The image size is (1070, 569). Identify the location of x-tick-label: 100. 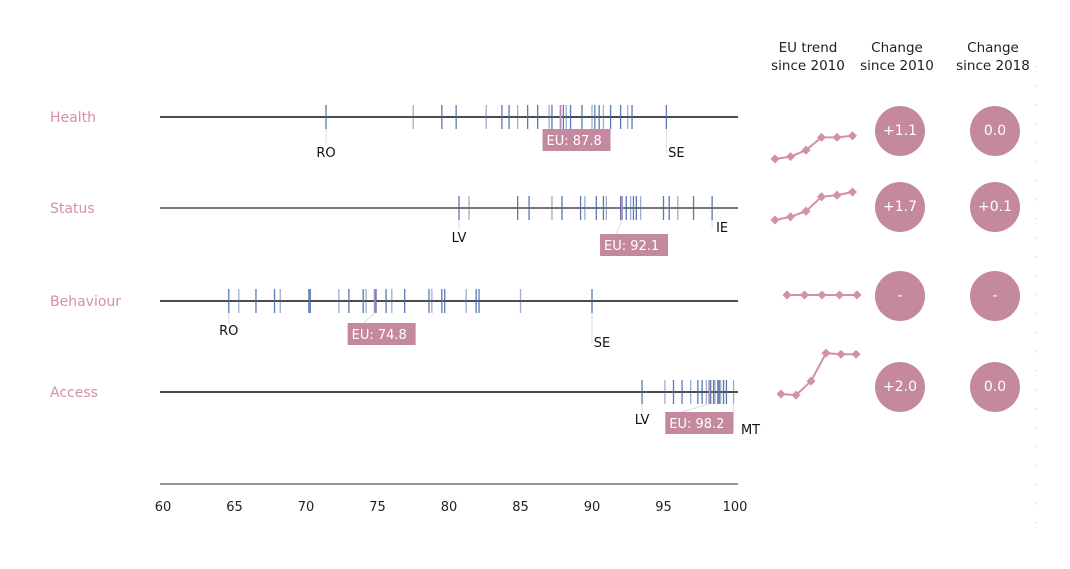
(735, 507).